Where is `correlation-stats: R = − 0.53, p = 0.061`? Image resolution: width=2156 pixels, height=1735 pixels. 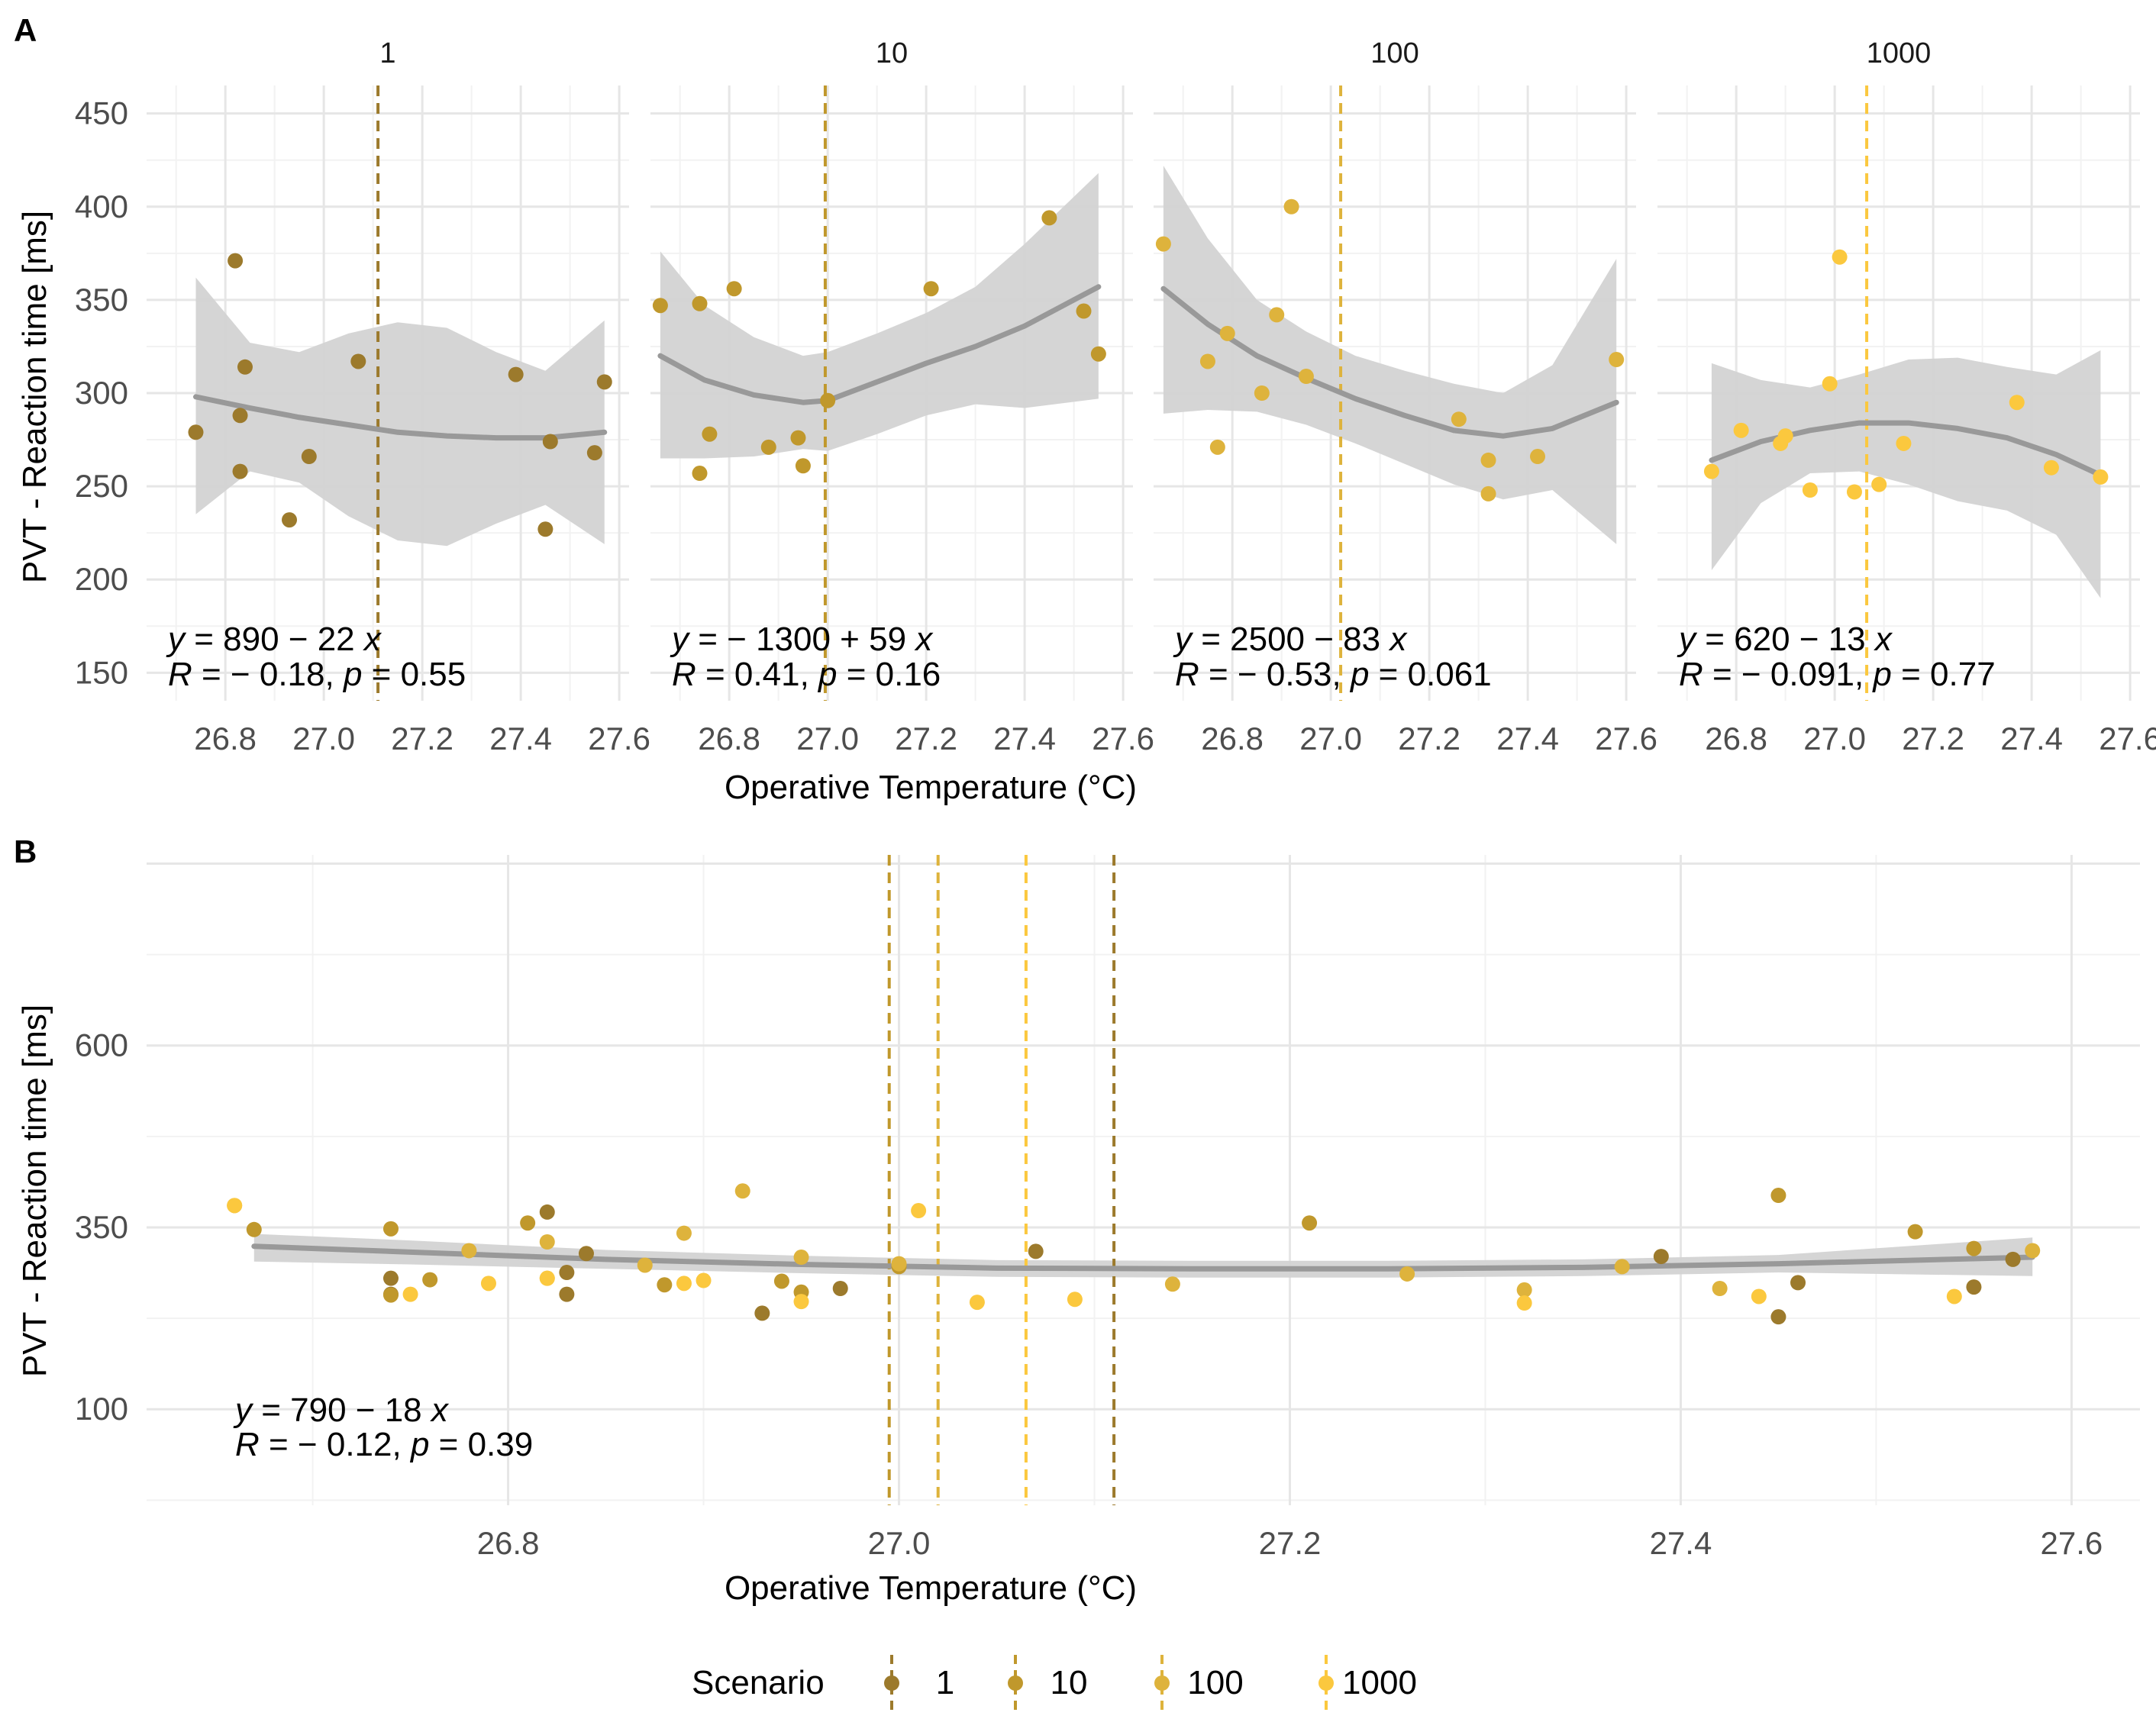
correlation-stats: R = − 0.53, p = 0.061 is located at coordinates (1333, 675).